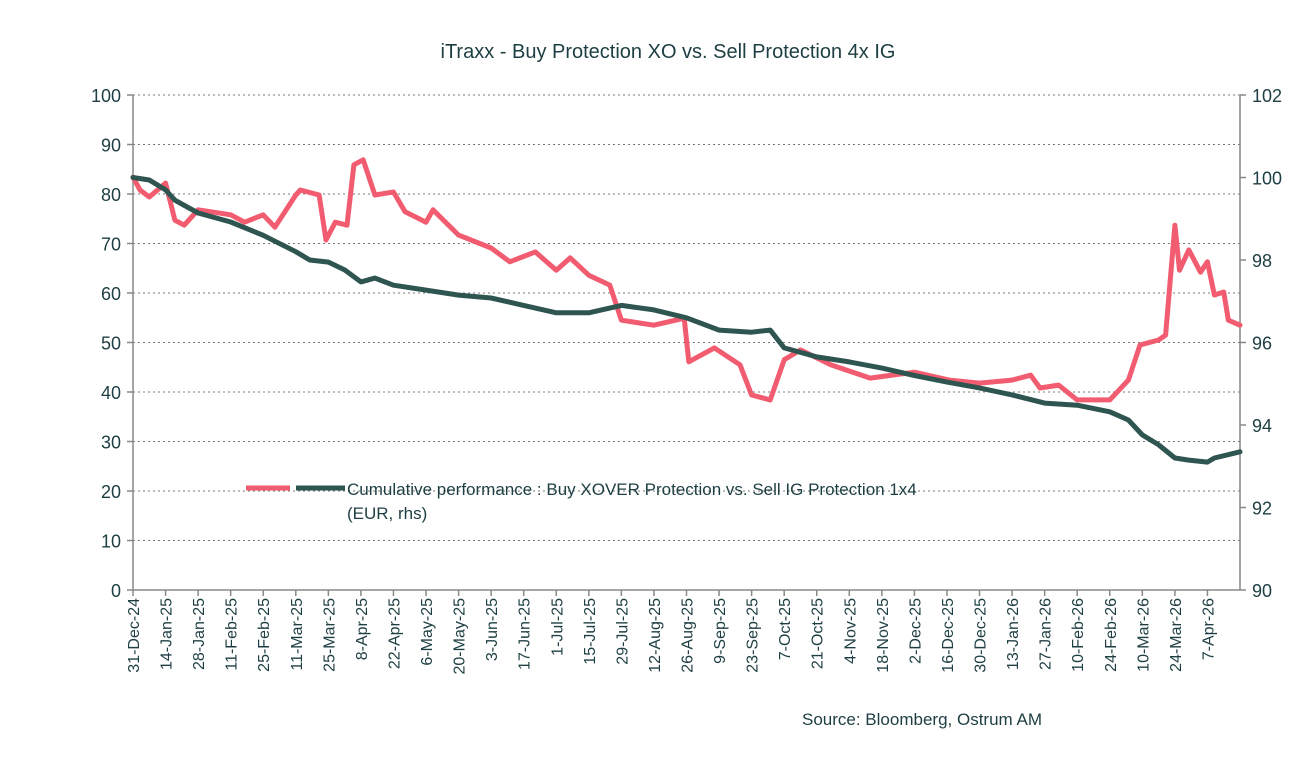 This screenshot has height=760, width=1296. Describe the element at coordinates (387, 513) in the screenshot. I see `legend-label-line2: (EUR, rhs)` at that location.